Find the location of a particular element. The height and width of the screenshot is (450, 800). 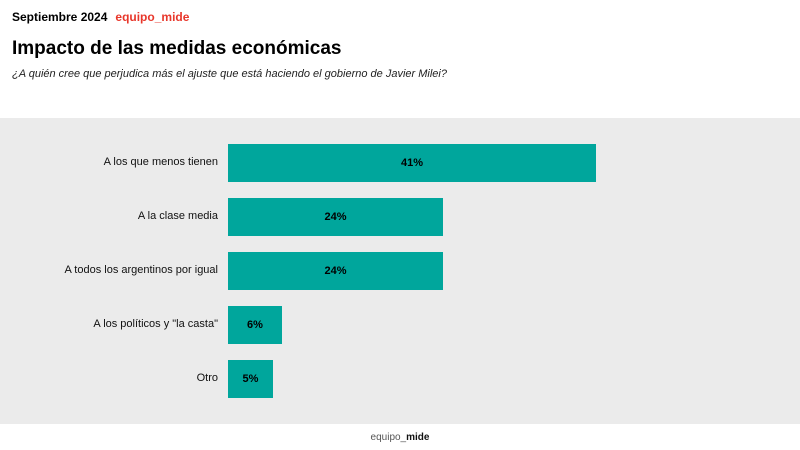

footer: equipo_ mide is located at coordinates (400, 437).